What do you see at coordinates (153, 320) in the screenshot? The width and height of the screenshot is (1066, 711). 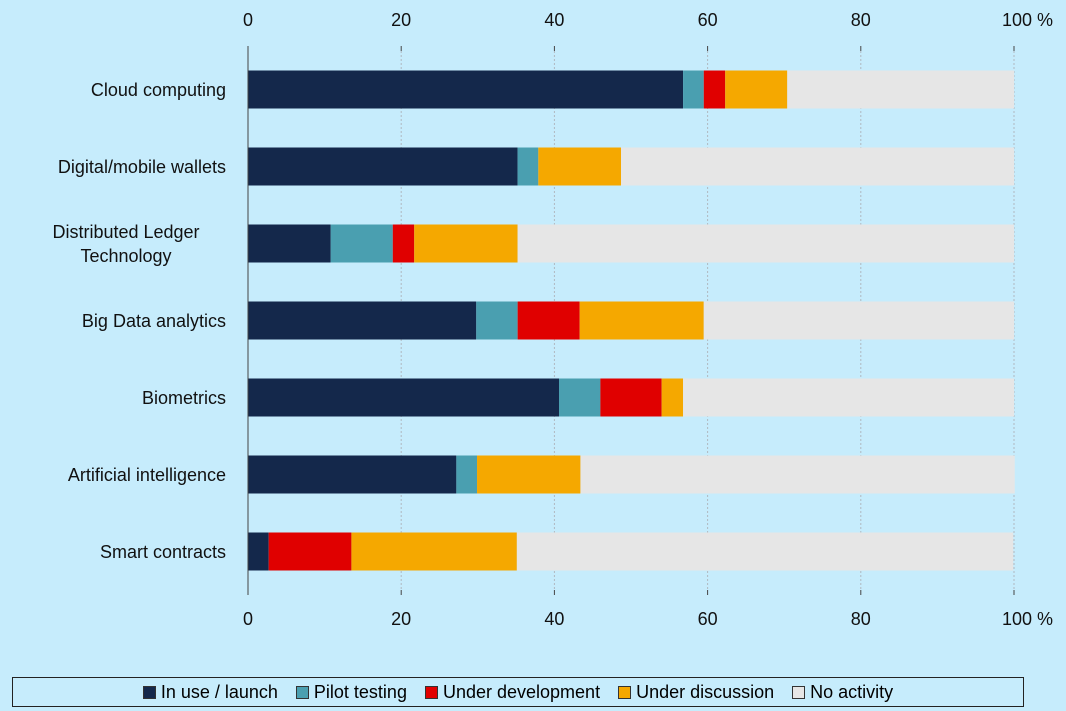 I see `category-text: Big Data analytics` at bounding box center [153, 320].